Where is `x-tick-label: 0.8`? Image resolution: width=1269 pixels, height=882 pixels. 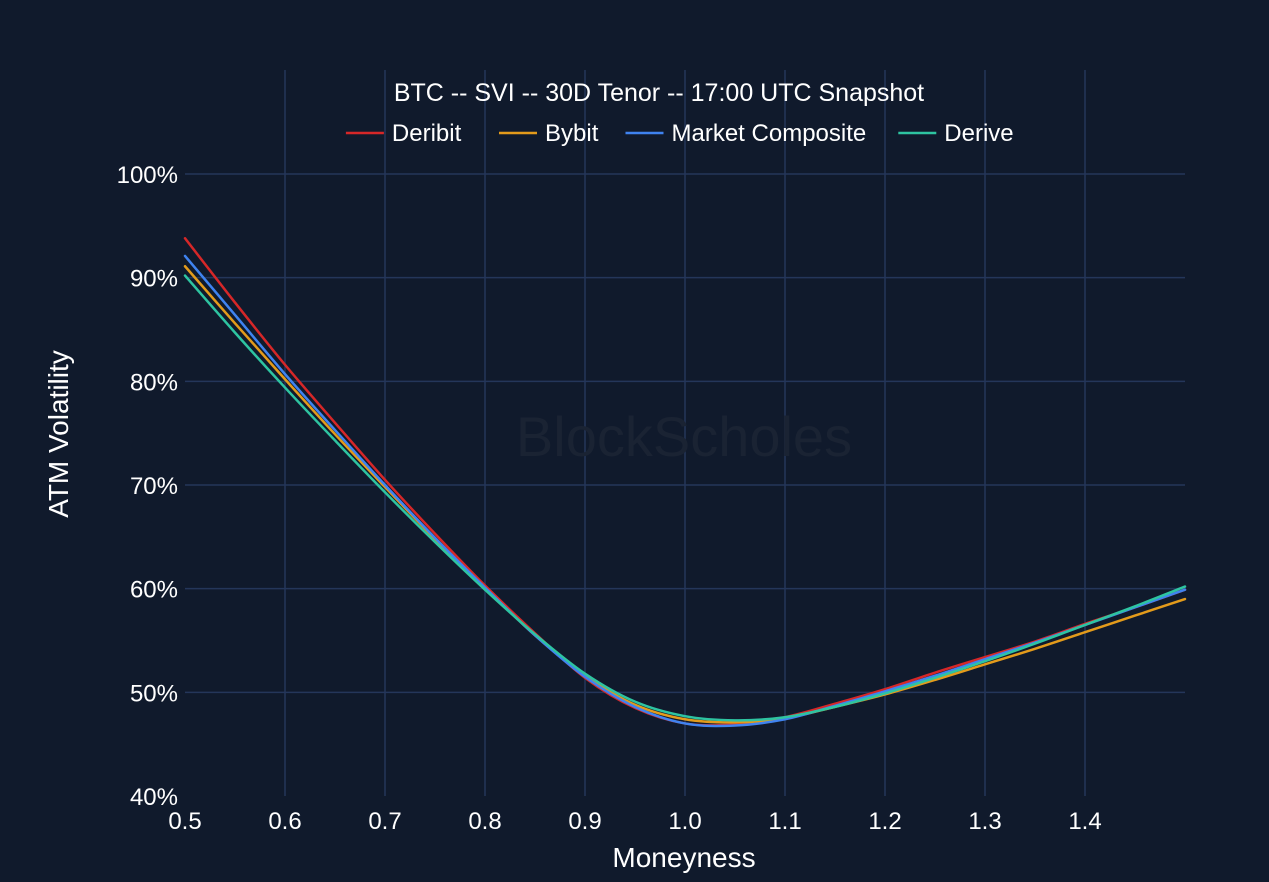 x-tick-label: 0.8 is located at coordinates (484, 821).